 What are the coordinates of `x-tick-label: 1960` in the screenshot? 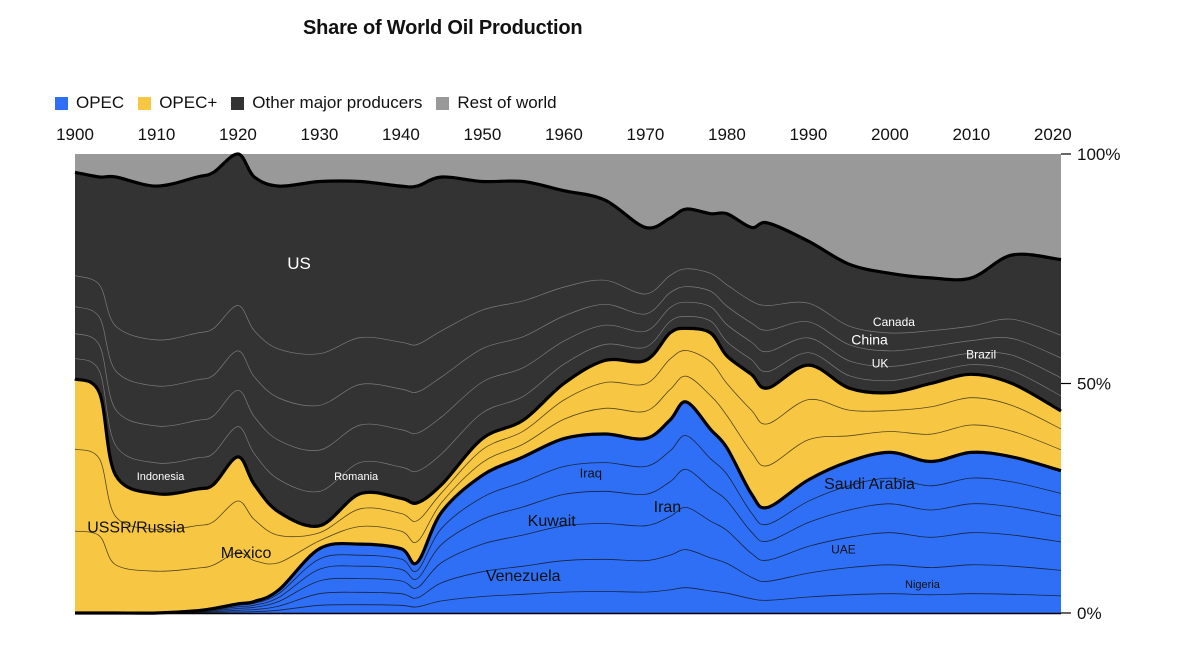 It's located at (564, 134).